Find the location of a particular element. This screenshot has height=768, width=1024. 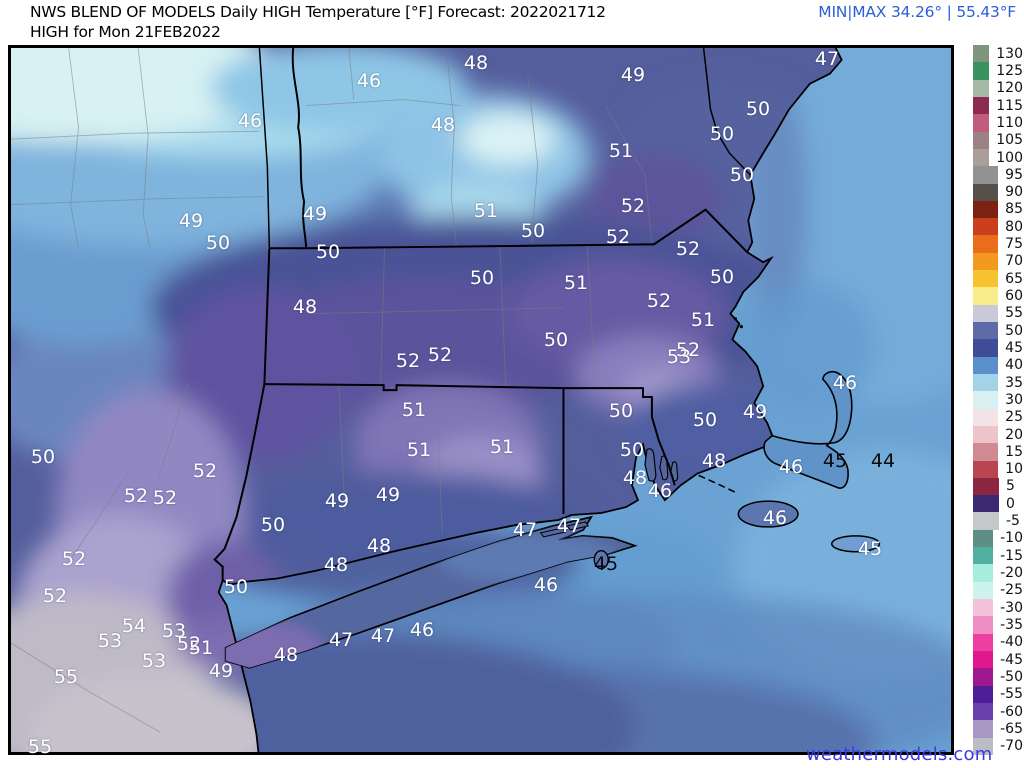

border-vt-ny is located at coordinates (264, 148).